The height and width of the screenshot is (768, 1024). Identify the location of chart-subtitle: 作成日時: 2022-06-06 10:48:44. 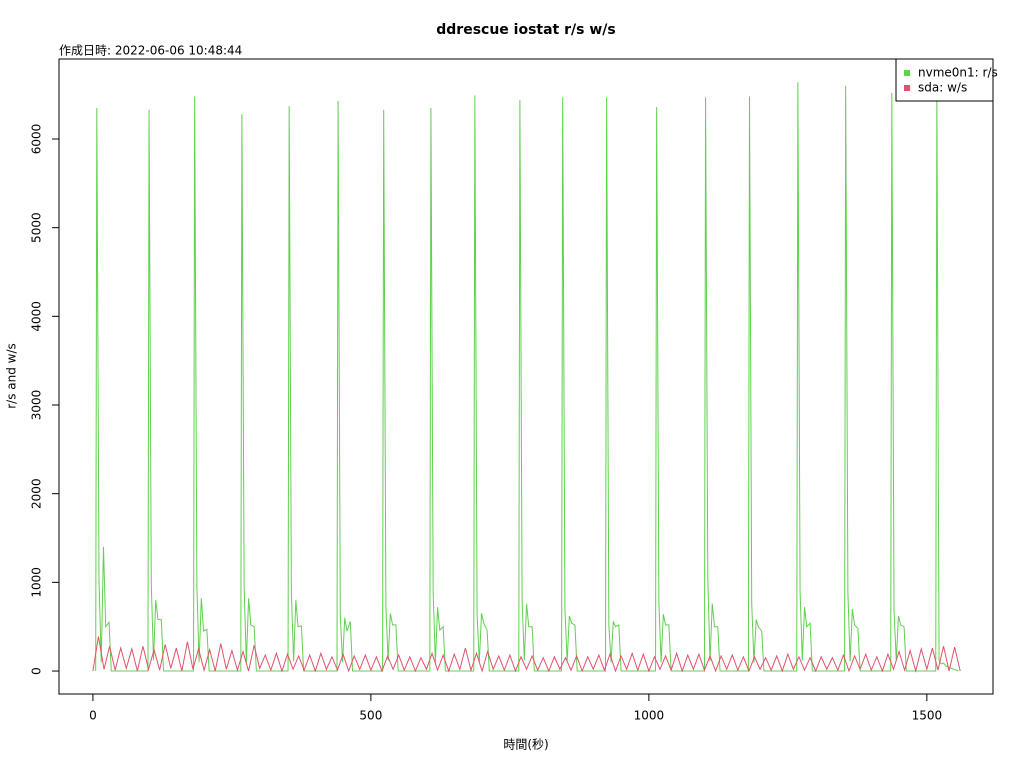
(150, 51).